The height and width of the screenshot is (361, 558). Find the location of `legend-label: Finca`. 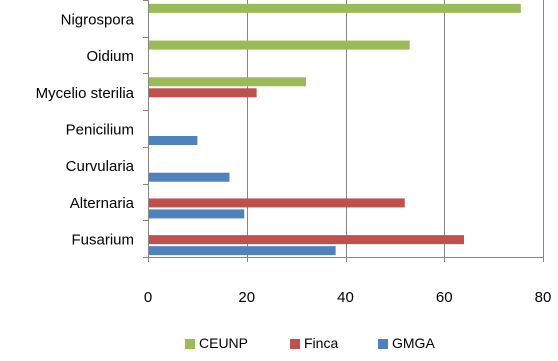

legend-label: Finca is located at coordinates (321, 343).